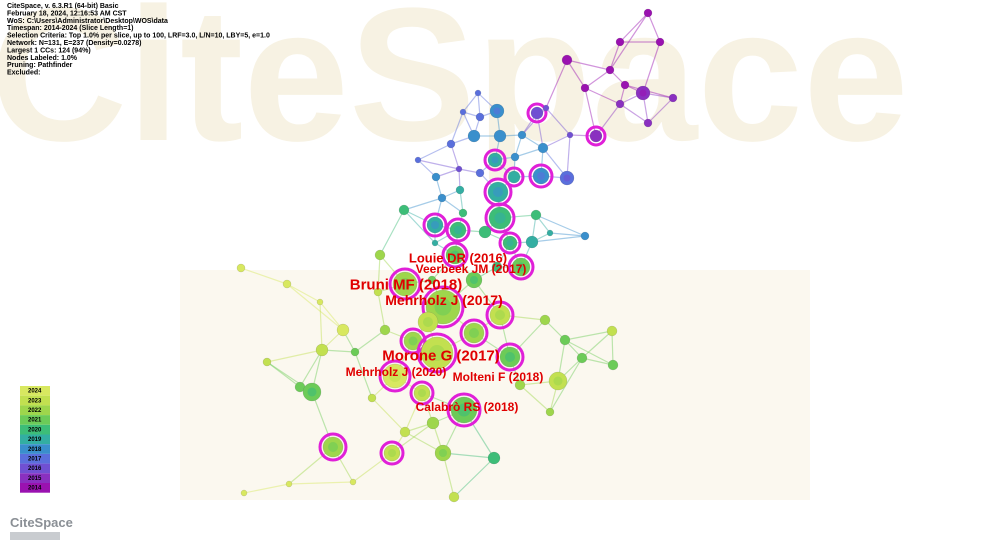  I want to click on header-line: February 18, 2024, 12:16:53 AM CST, so click(67, 13).